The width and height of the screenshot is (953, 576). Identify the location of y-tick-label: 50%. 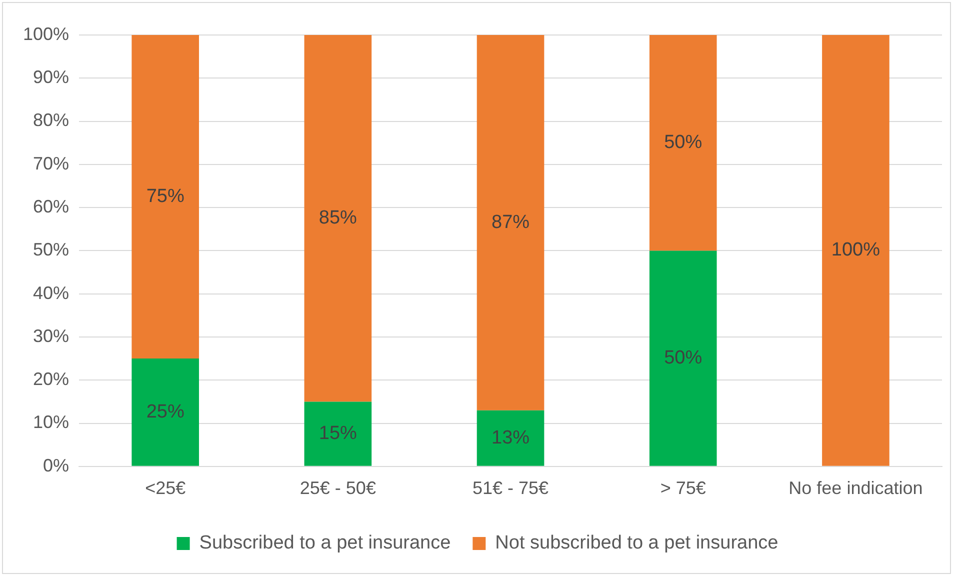
(51, 250).